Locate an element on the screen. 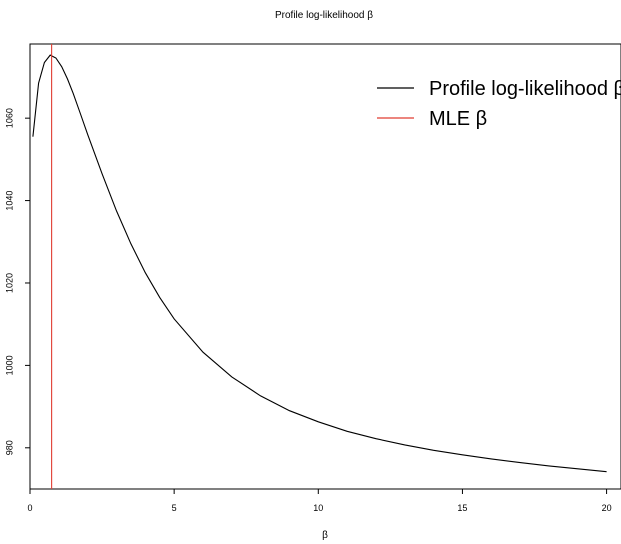  y-tick-label: 1020 is located at coordinates (9, 283).